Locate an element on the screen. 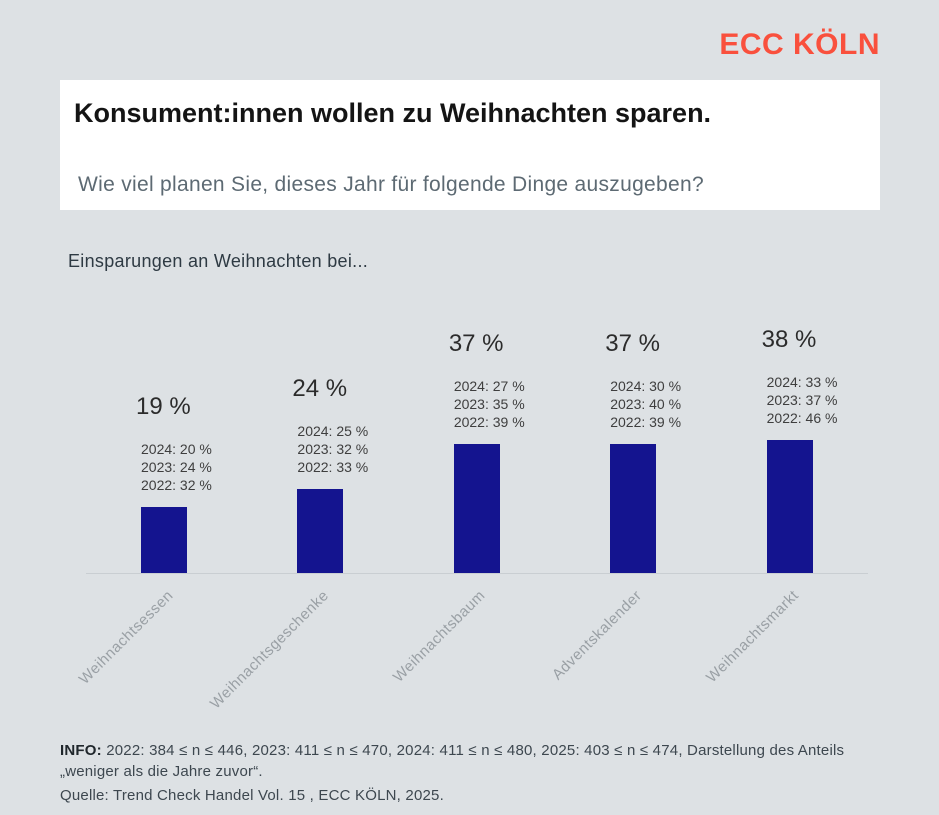  bar-history-annotation: 2024: 27 % 2023: 35 % 2022: 39 % is located at coordinates (489, 404).